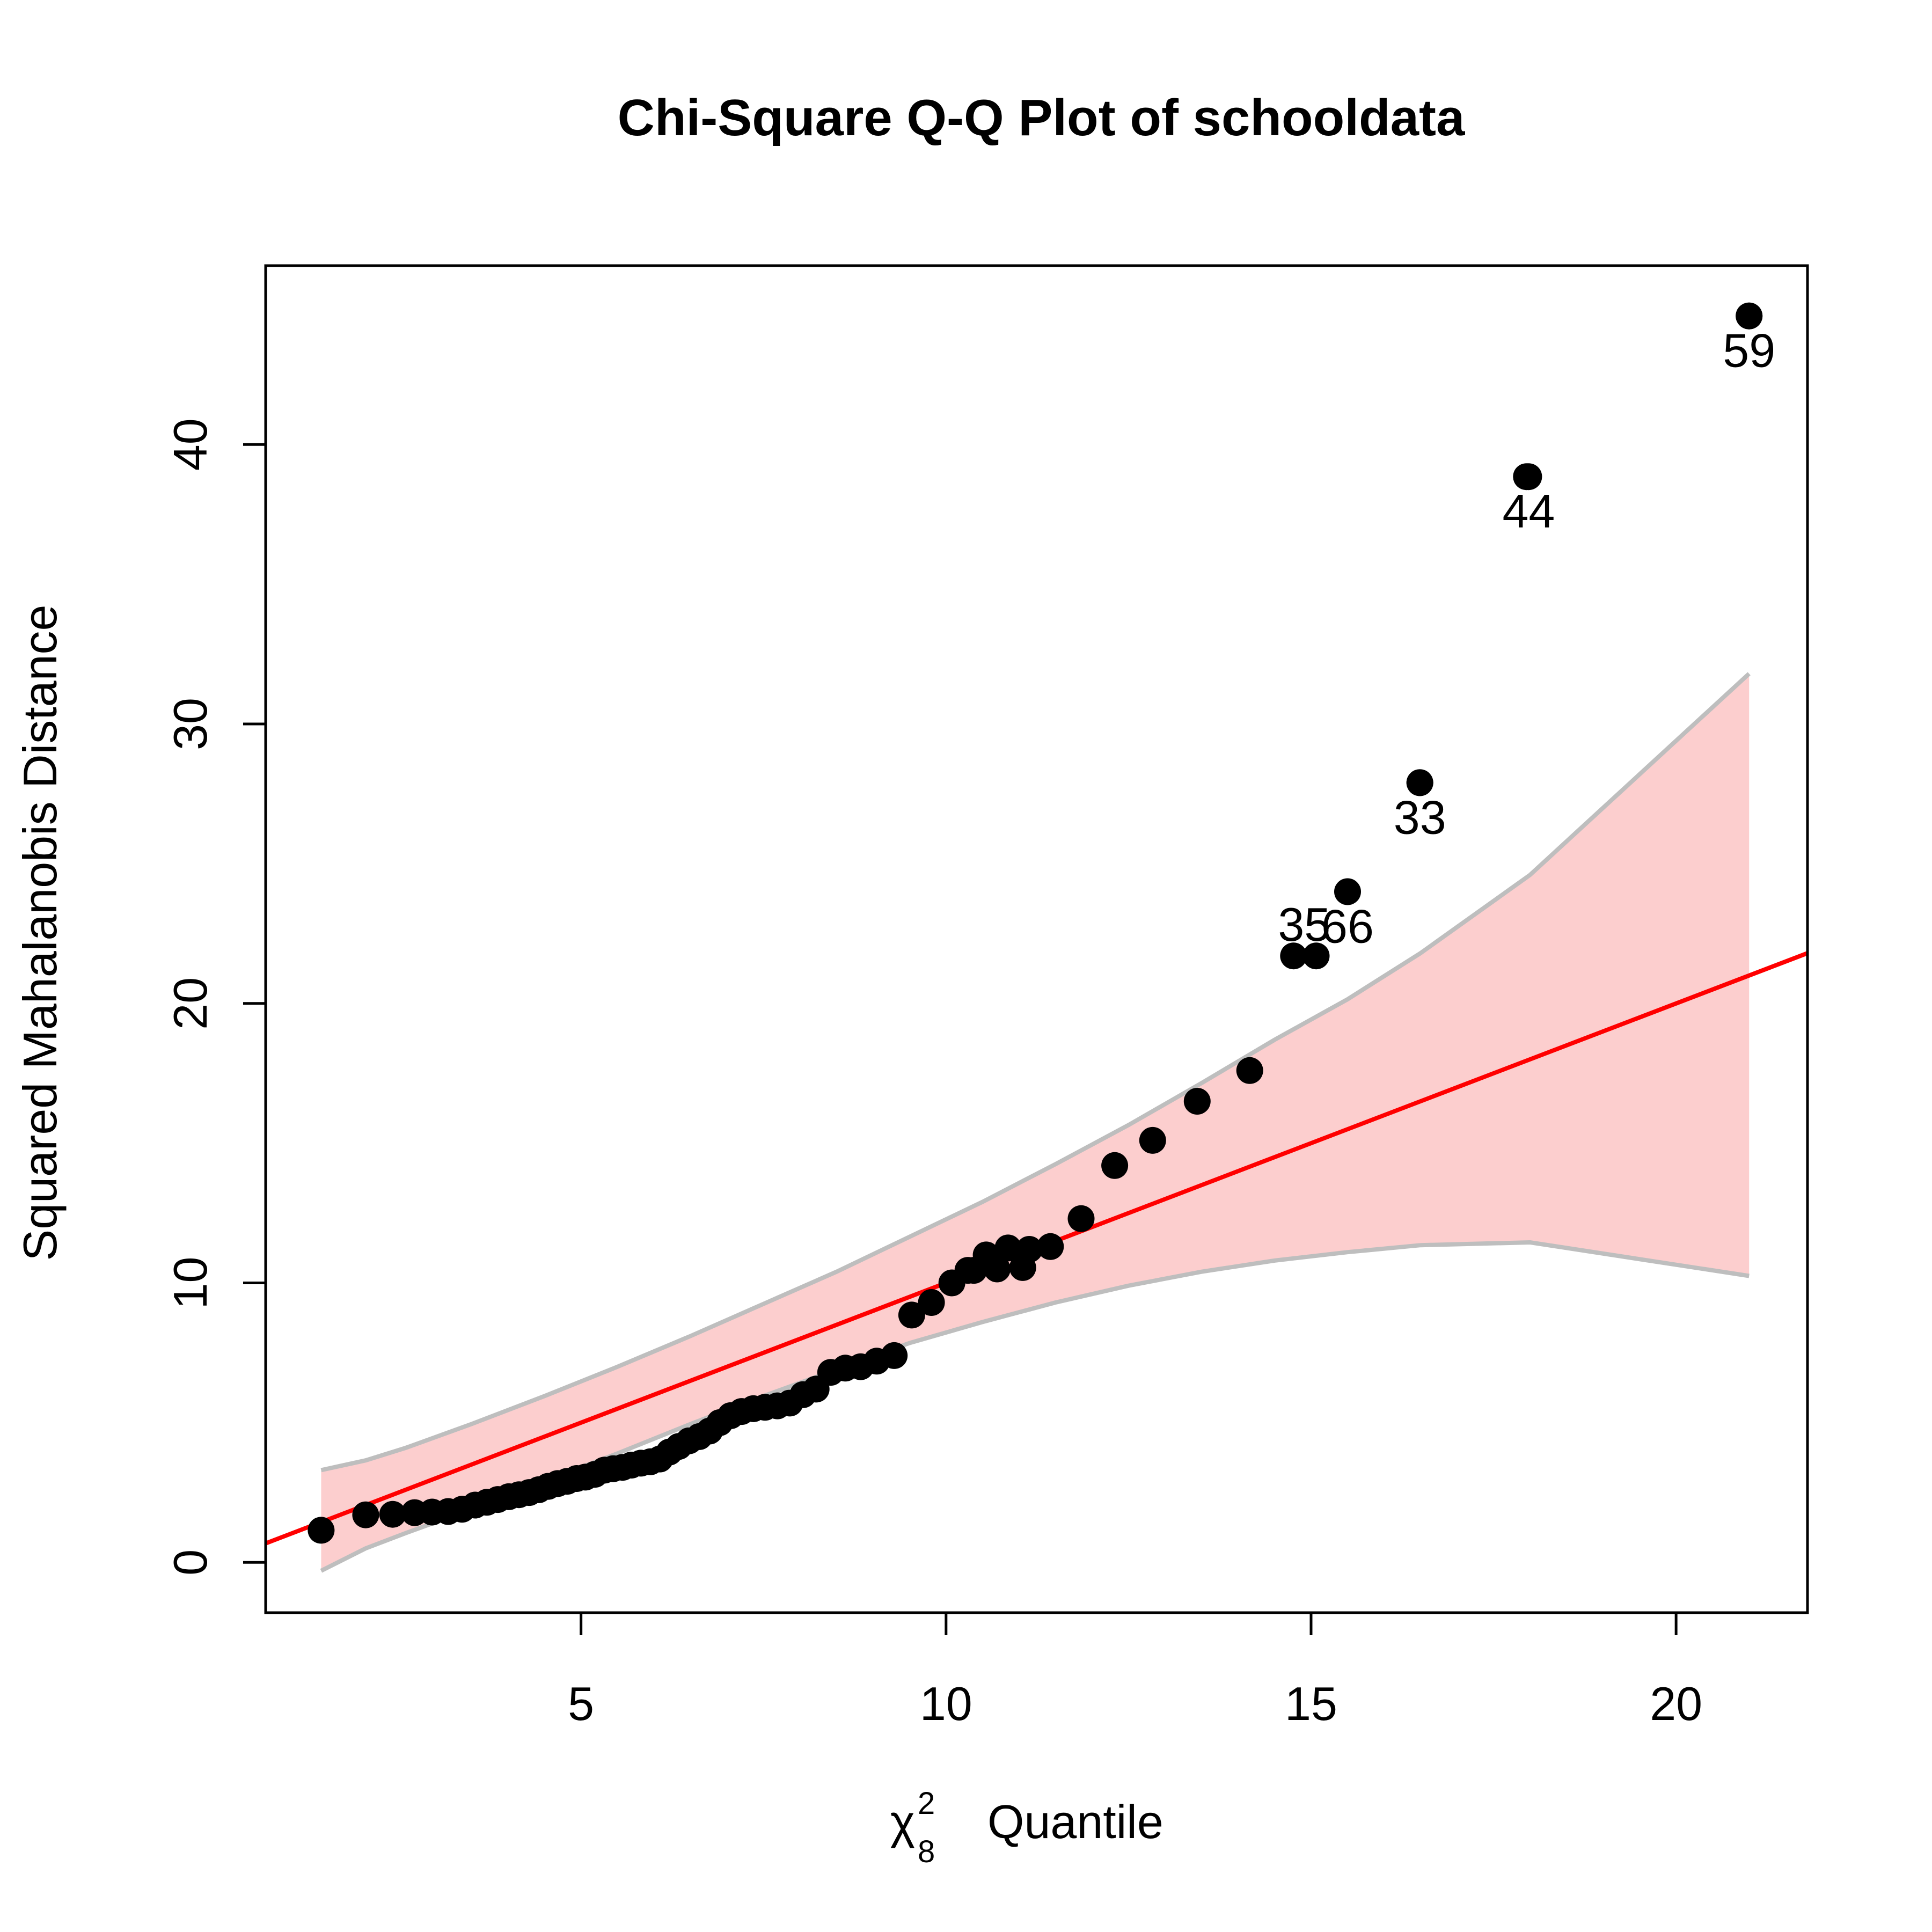  I want to click on point-label-33: 33, so click(1420, 817).